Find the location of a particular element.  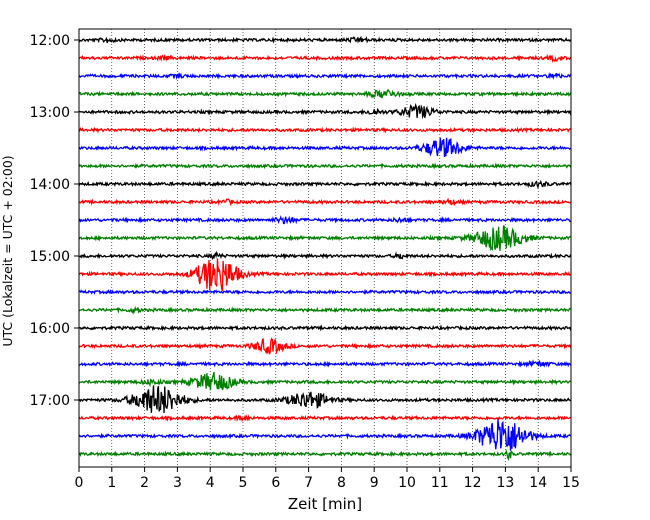

x-tick-label: 6 is located at coordinates (275, 483).